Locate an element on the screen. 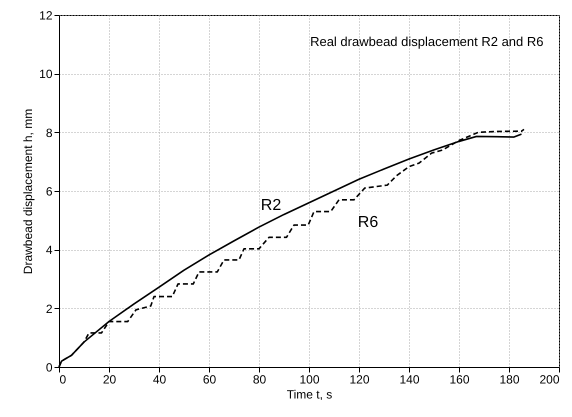  x-tick-label: 200 is located at coordinates (549, 379).